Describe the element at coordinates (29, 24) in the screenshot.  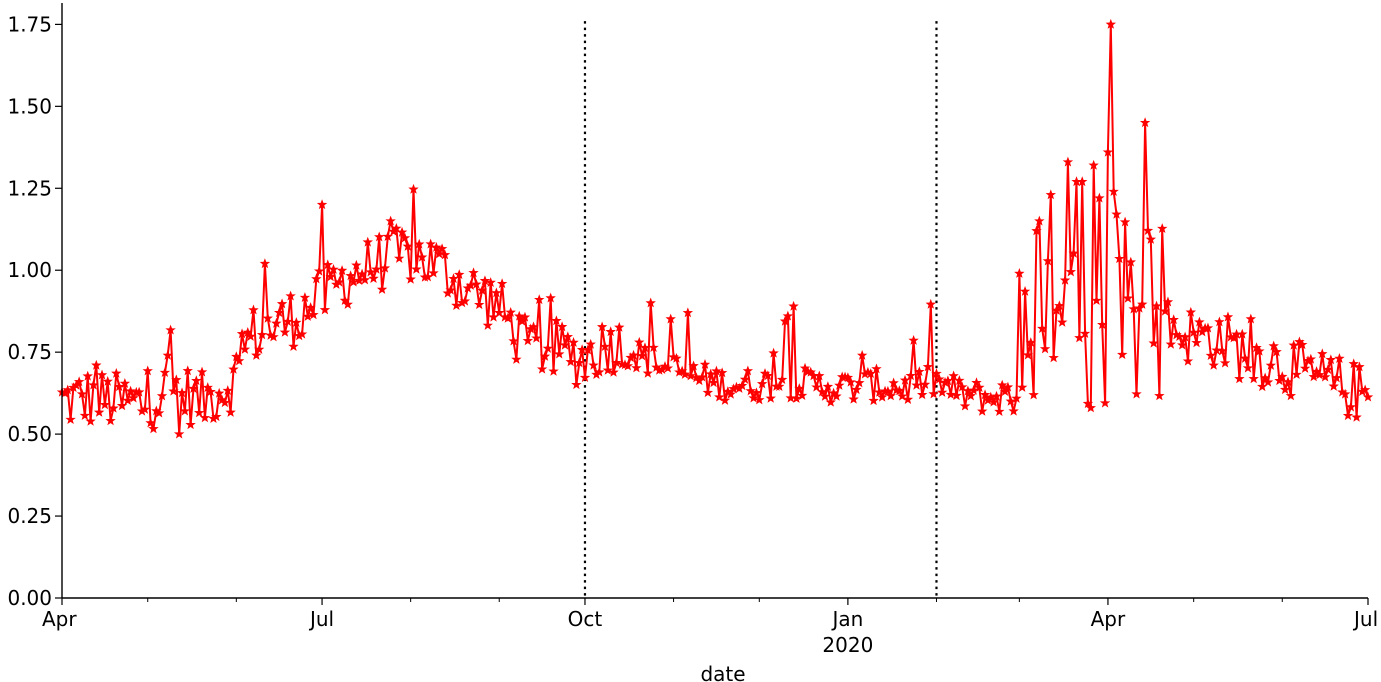
I see `y-tick-label: 1.75` at that location.